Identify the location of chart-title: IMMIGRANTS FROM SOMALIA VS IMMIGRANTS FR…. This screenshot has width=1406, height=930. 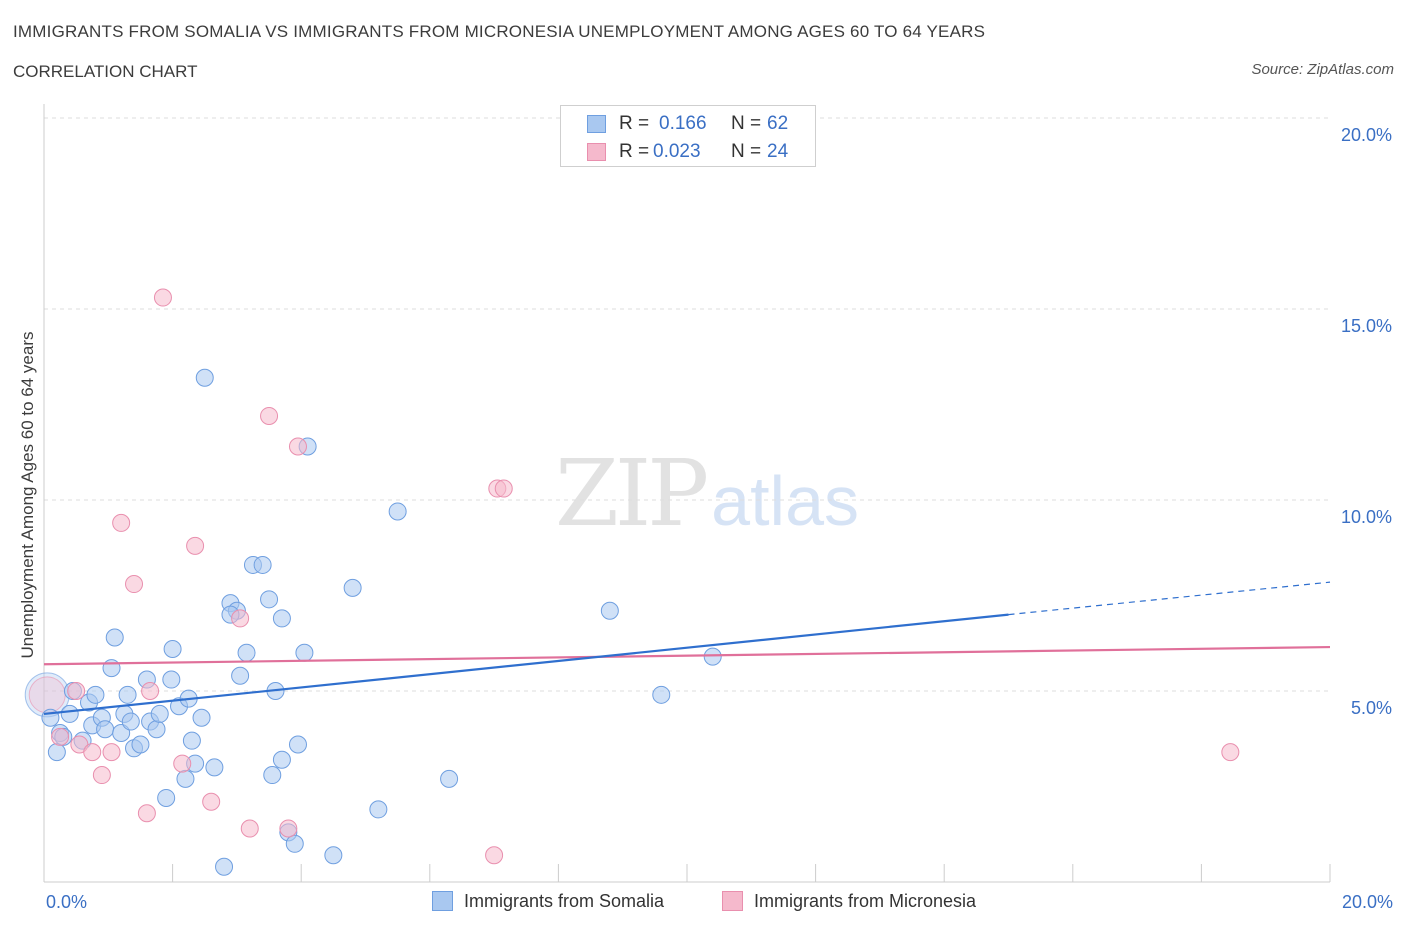
(499, 31).